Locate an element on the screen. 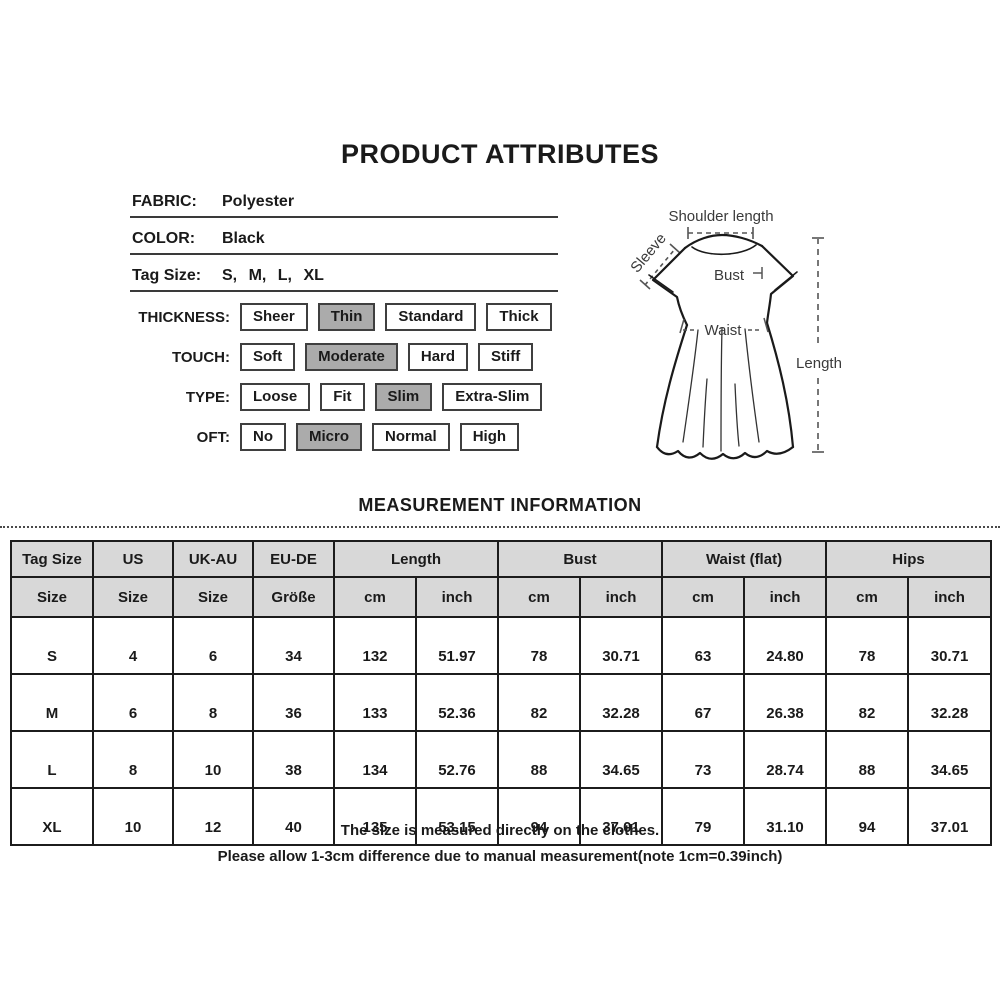 Image resolution: width=1000 pixels, height=1000 pixels. data-cell: 31.10 is located at coordinates (785, 816).